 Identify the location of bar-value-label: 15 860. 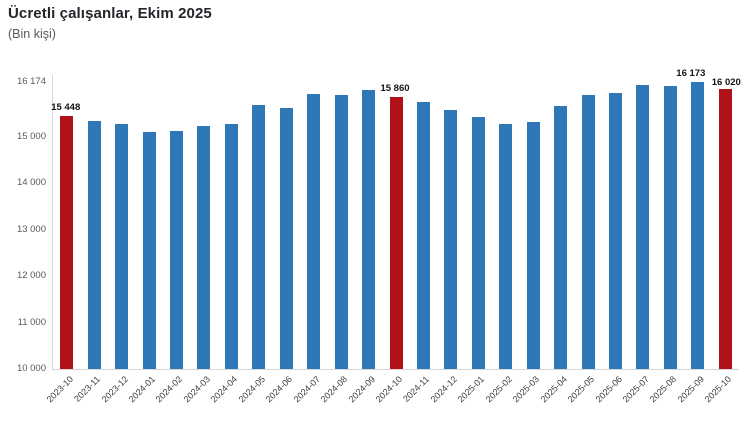
(395, 88).